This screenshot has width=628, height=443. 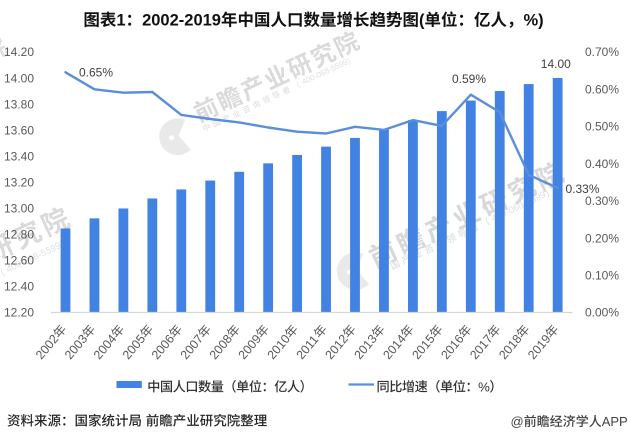 I want to click on svg-text: 0.40%, so click(x=602, y=164).